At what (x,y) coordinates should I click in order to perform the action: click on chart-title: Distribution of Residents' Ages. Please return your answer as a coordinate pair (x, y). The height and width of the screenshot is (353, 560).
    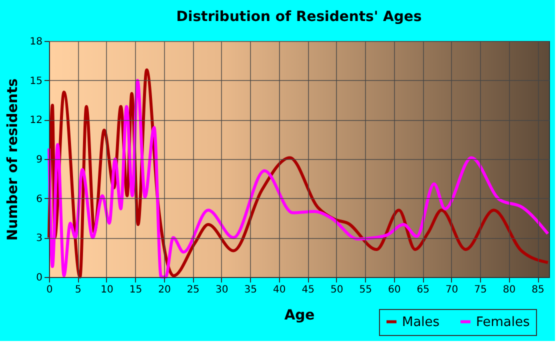
    Looking at the image, I should click on (299, 17).